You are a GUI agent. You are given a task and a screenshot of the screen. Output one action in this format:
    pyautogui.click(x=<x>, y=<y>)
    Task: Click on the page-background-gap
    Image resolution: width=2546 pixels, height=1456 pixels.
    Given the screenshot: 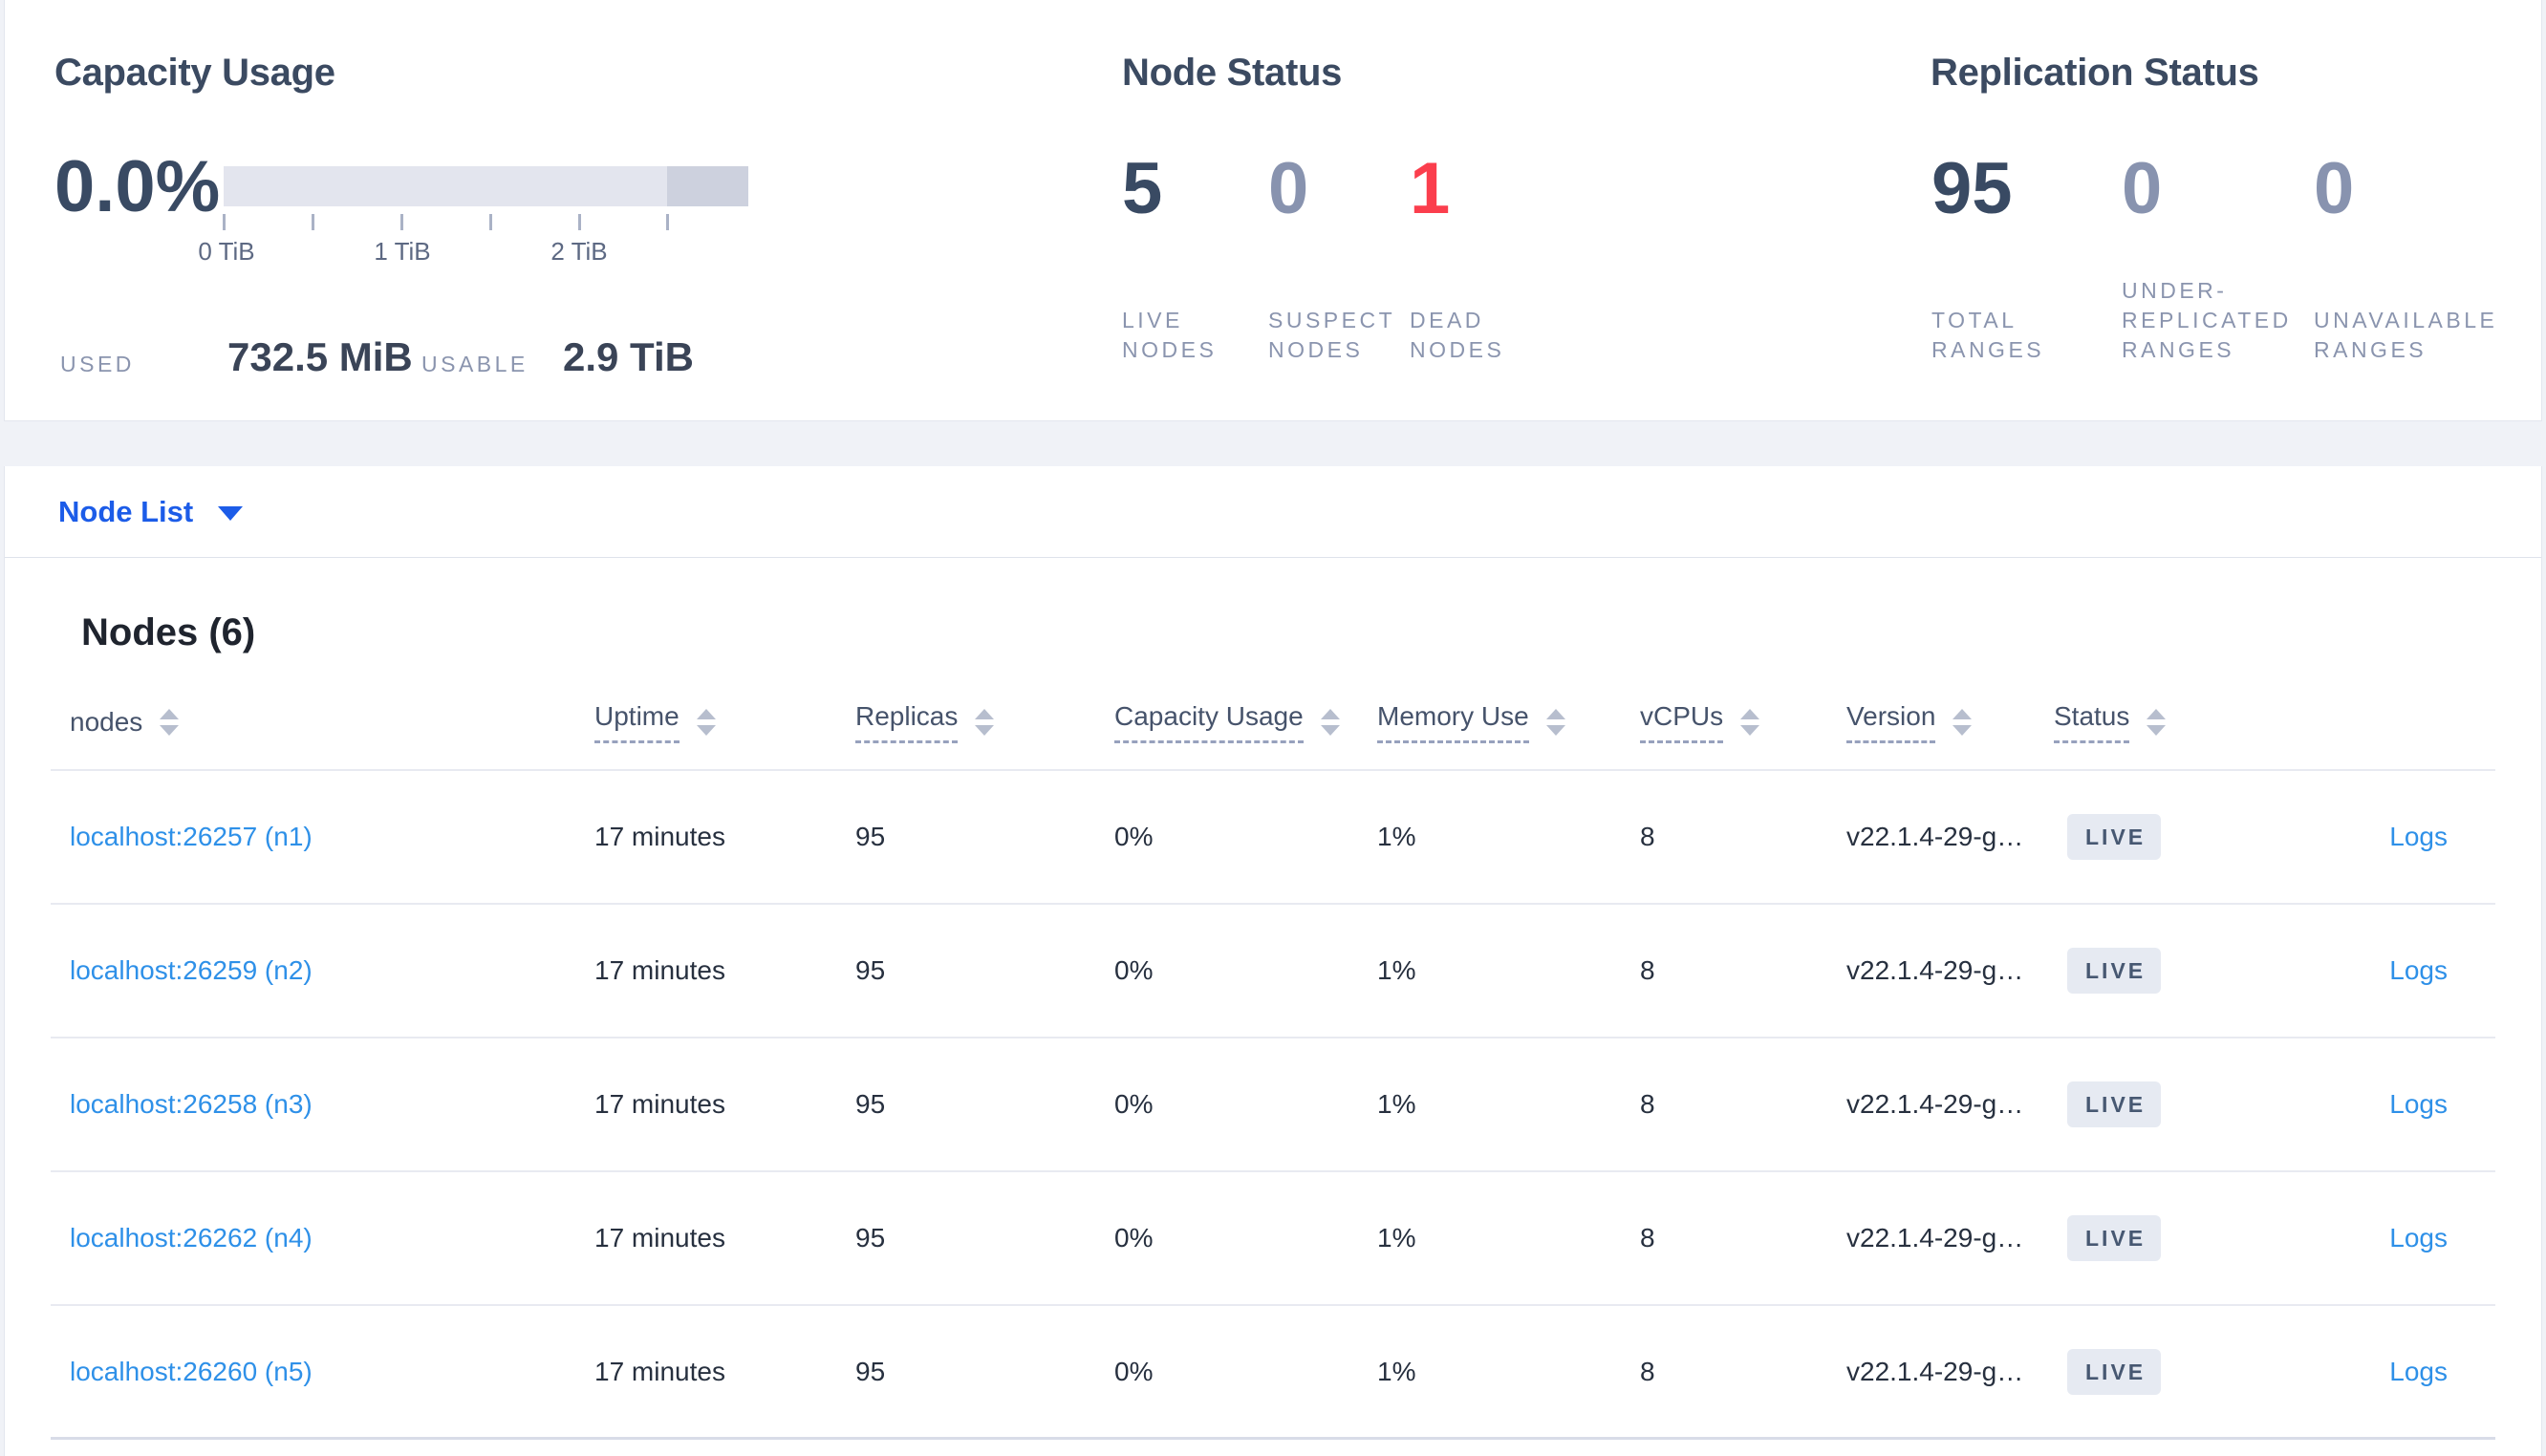 What is the action you would take?
    pyautogui.click(x=1273, y=444)
    